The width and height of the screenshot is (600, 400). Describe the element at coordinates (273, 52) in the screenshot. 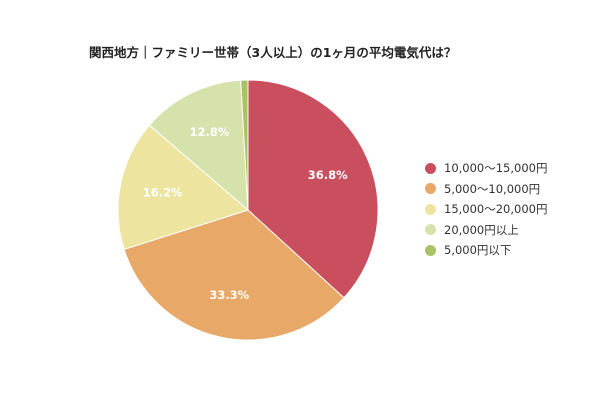

I see `chart-title: 関西地方｜ファミリー世帯（3人以上）の1ヶ月の平均電気代は？` at that location.